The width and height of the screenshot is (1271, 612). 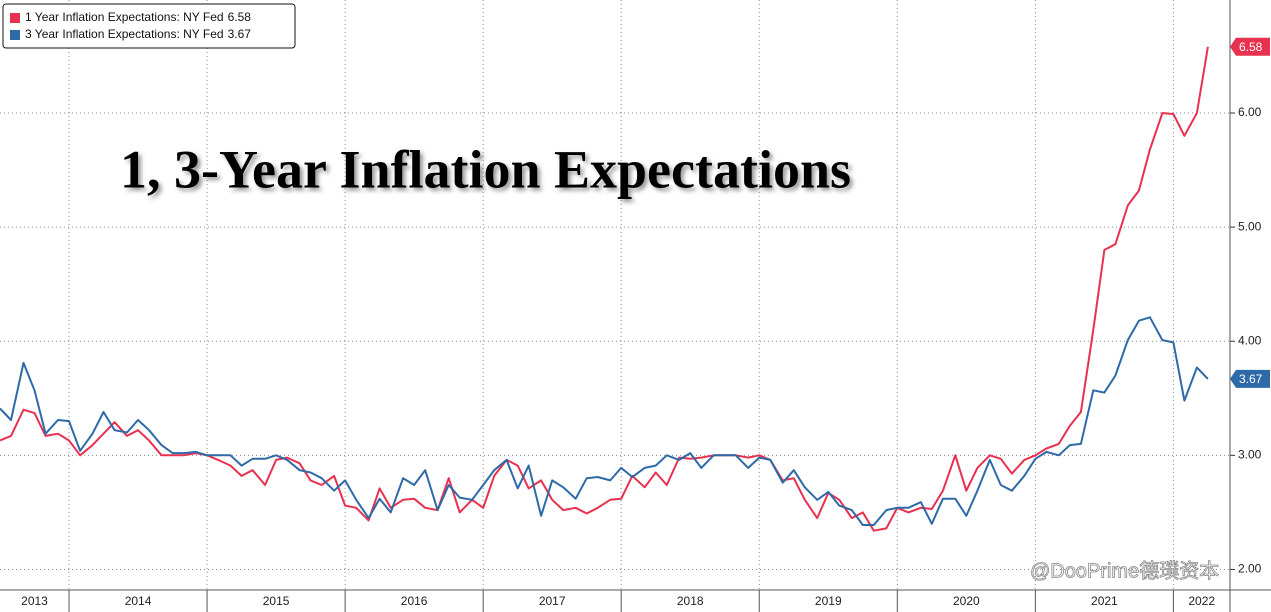 What do you see at coordinates (1250, 226) in the screenshot?
I see `y-tick-label: 5.00` at bounding box center [1250, 226].